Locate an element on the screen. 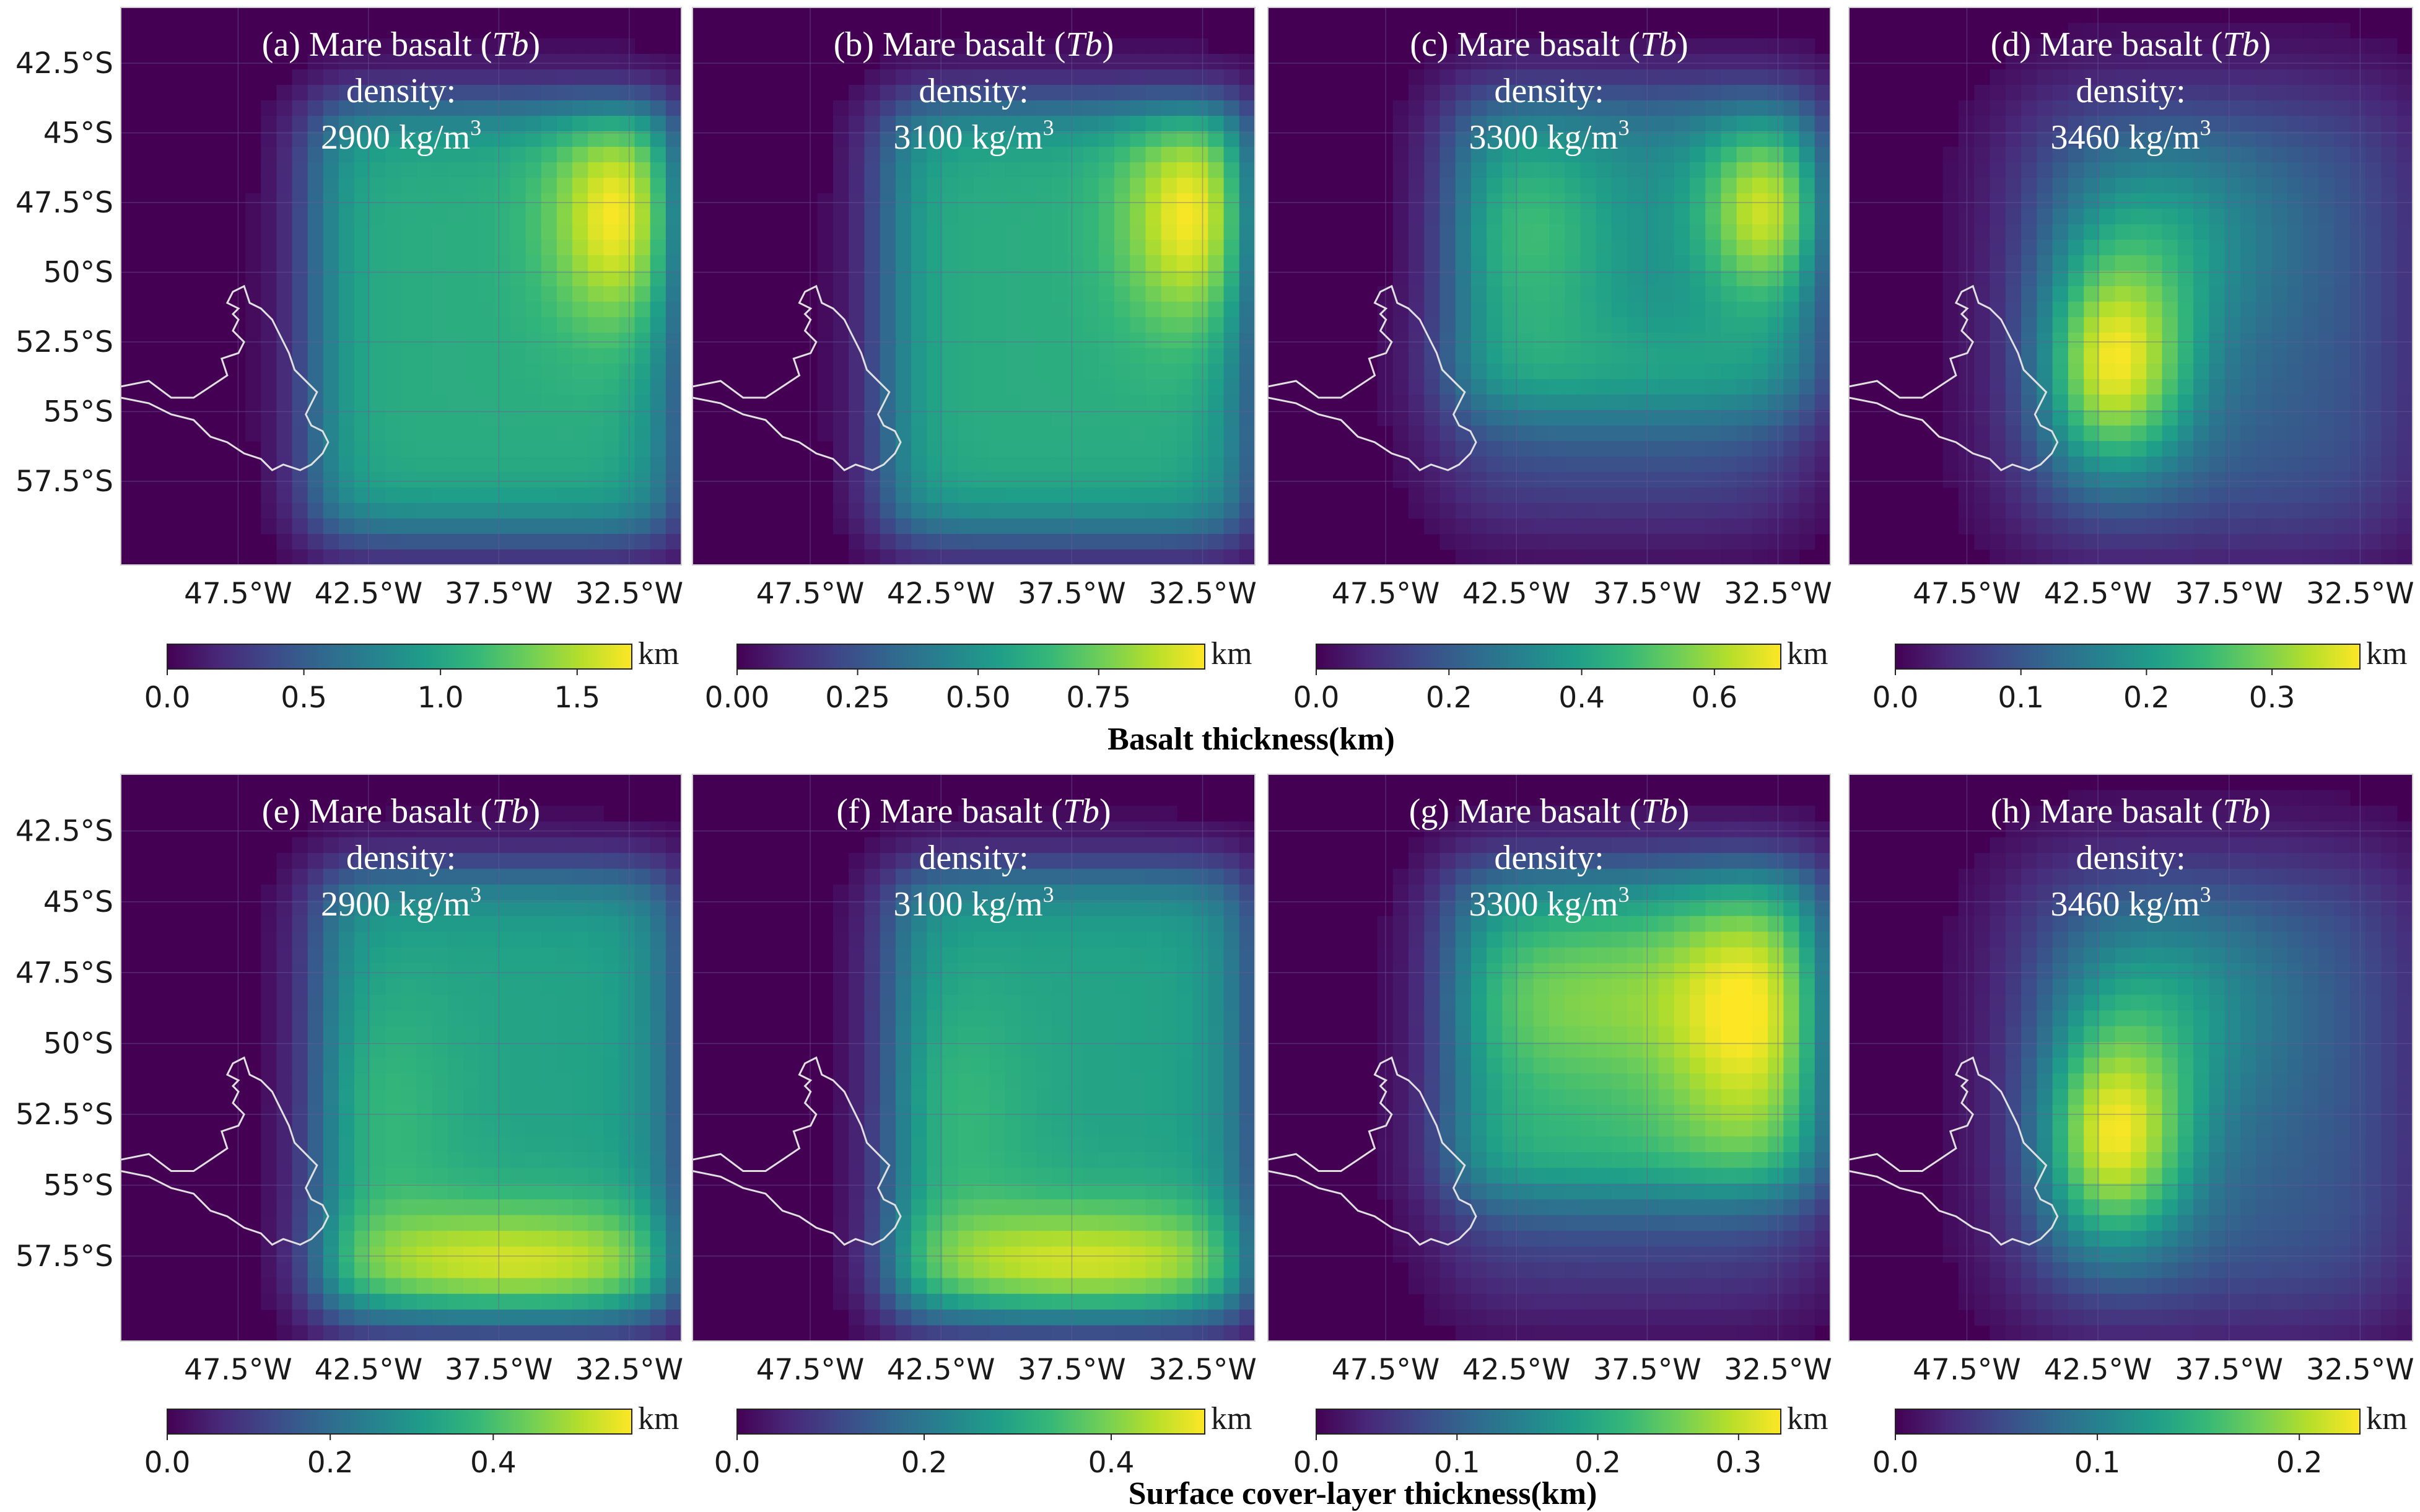 The image size is (2420, 1512). lon-tick-label: 47.5°W is located at coordinates (238, 594).